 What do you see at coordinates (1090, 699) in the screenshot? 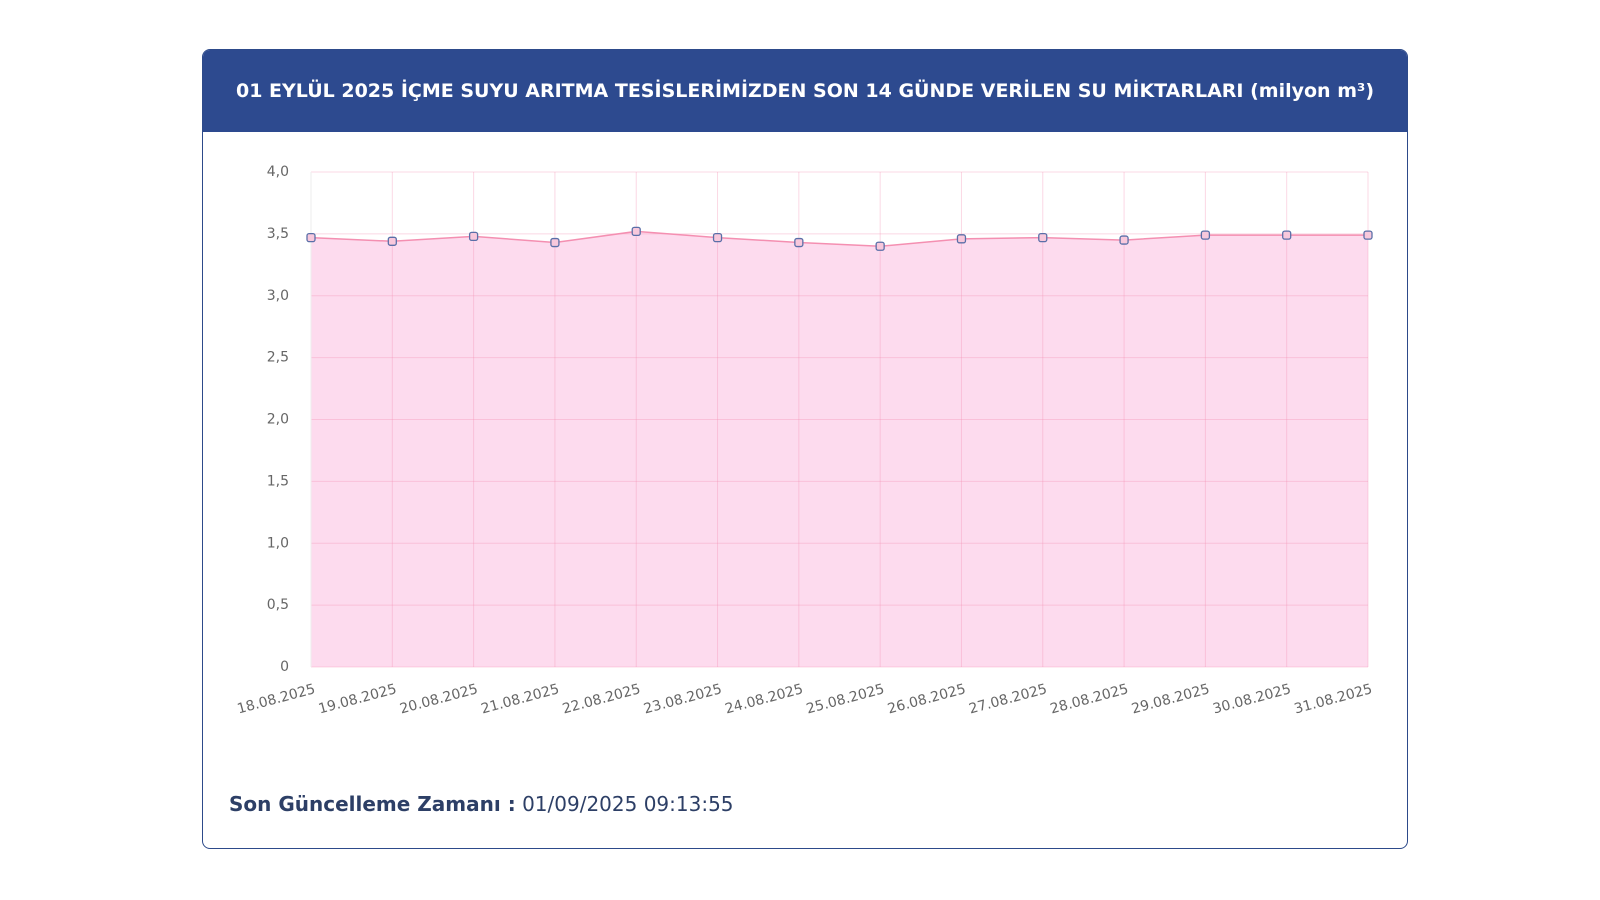
I see `x-tick-label: 28.08.2025` at bounding box center [1090, 699].